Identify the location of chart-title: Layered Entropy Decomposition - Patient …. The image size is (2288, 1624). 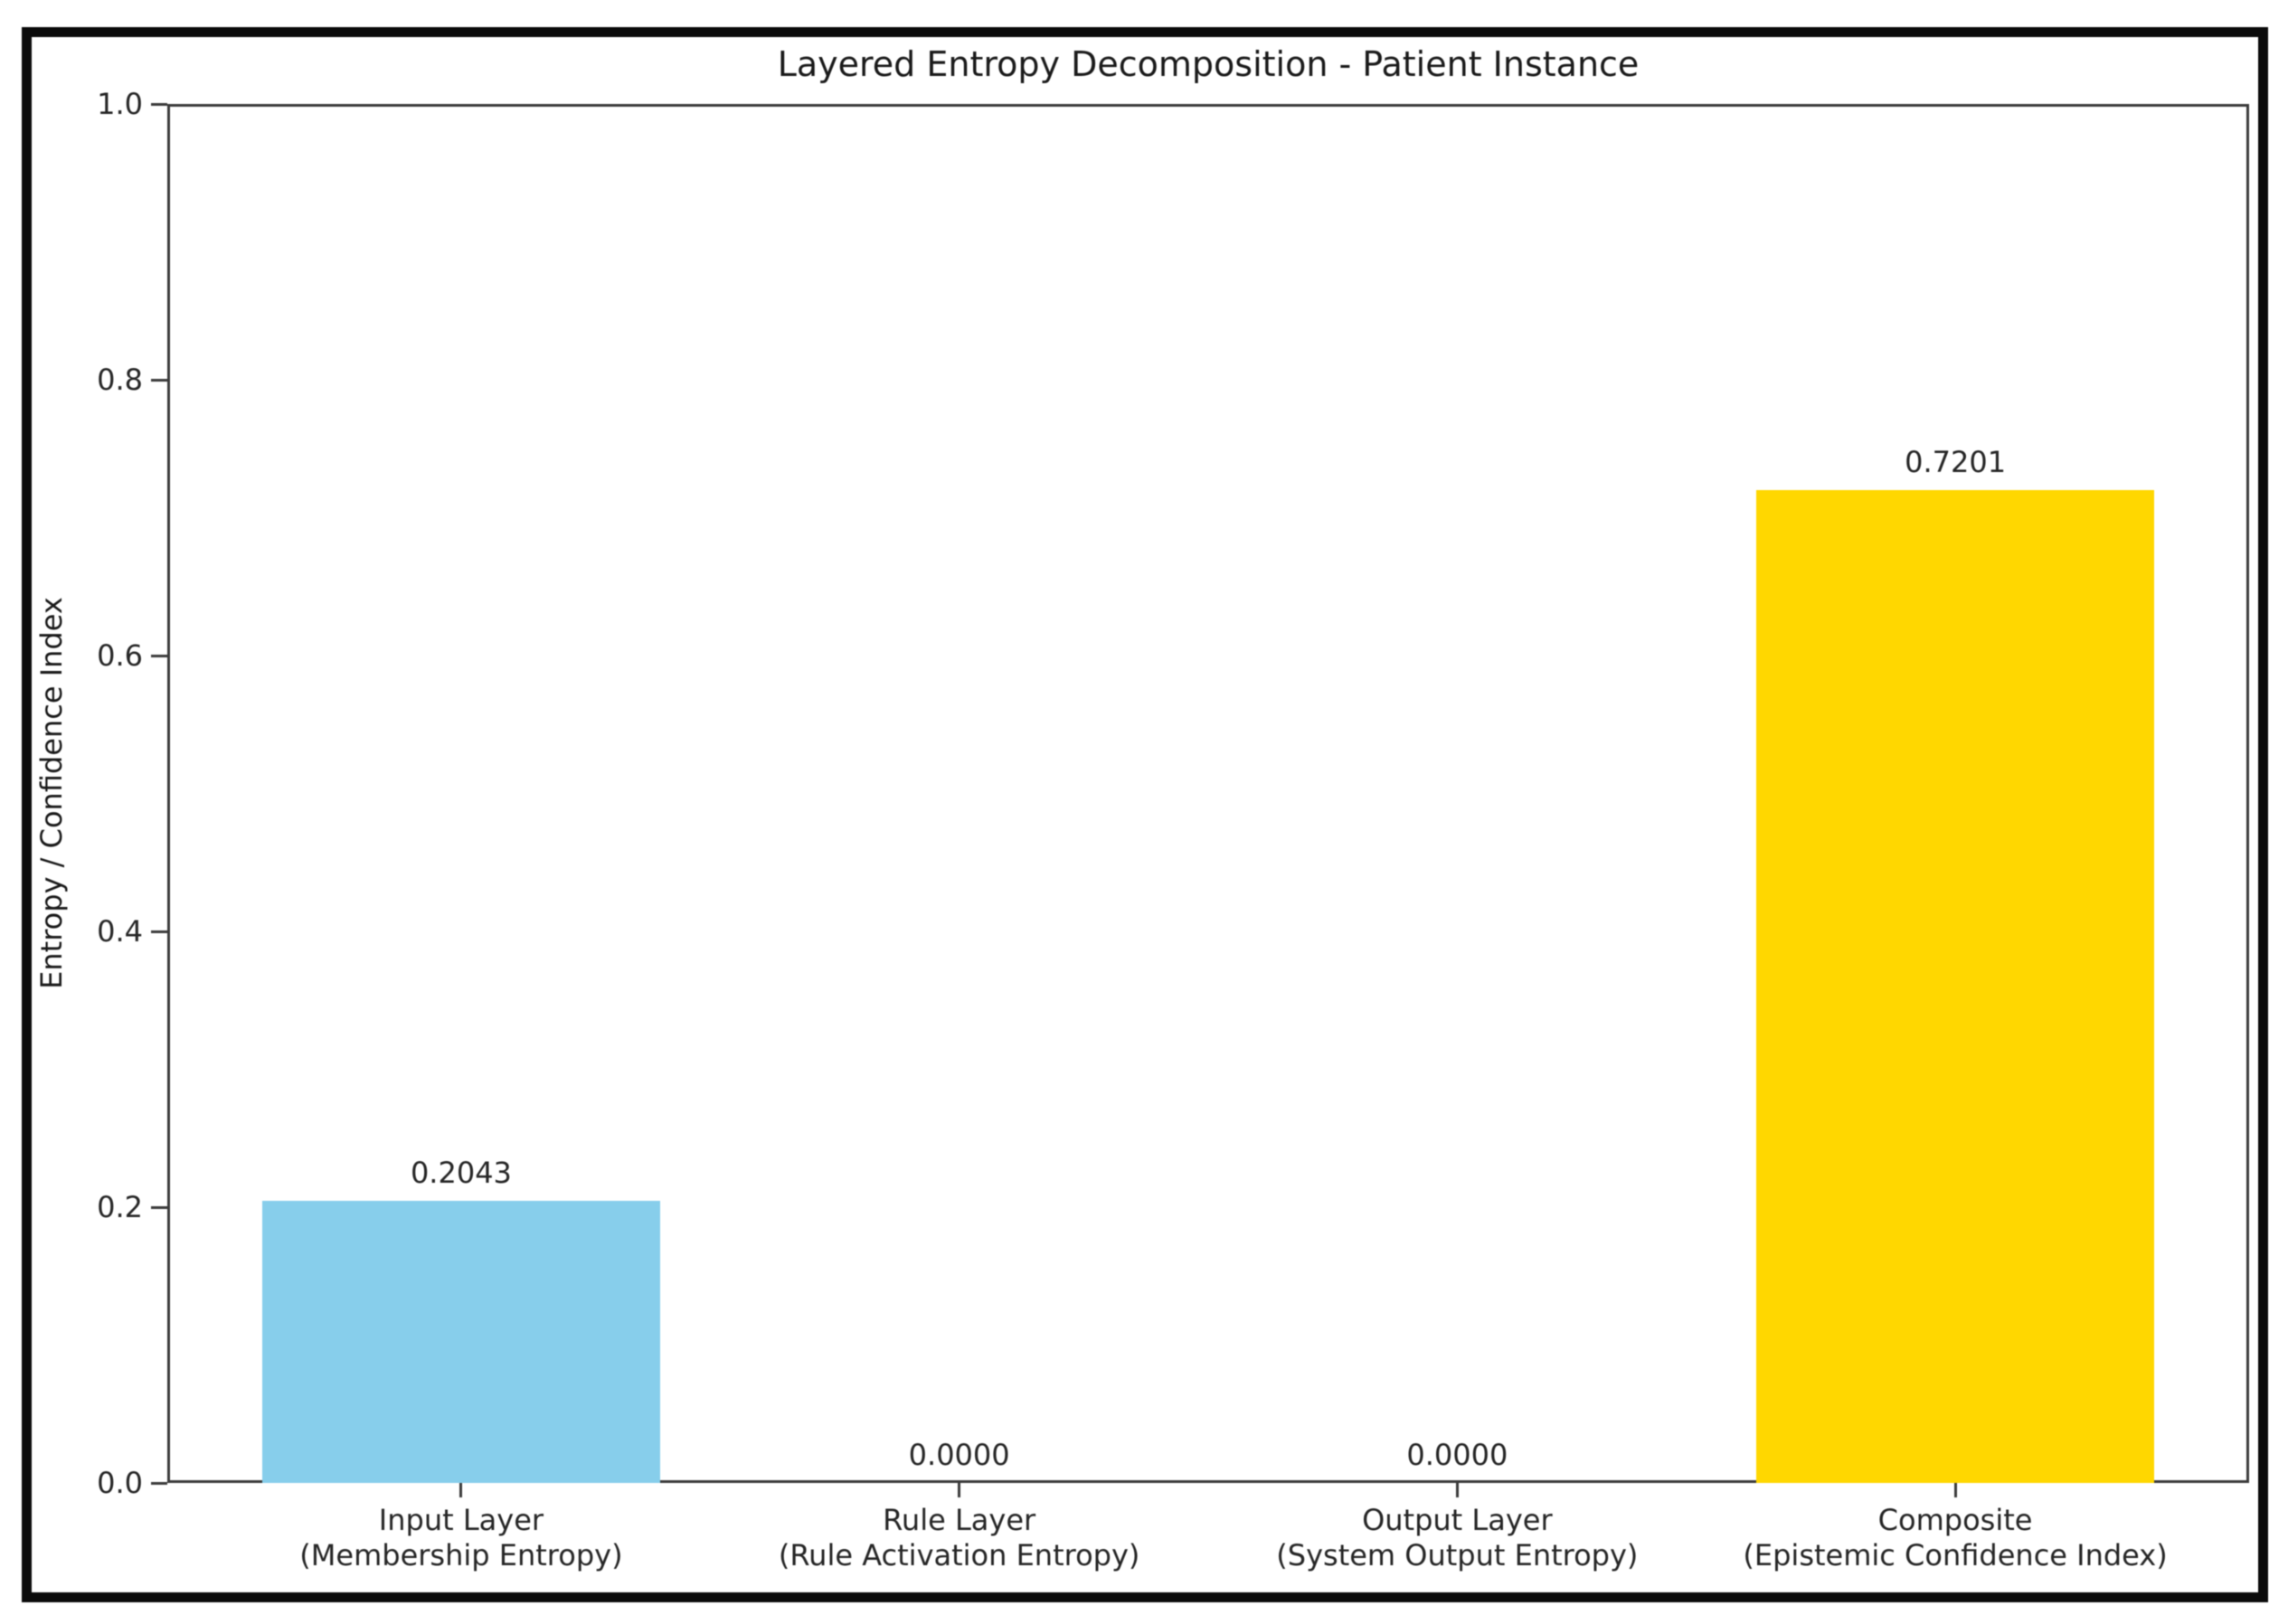
(1208, 64).